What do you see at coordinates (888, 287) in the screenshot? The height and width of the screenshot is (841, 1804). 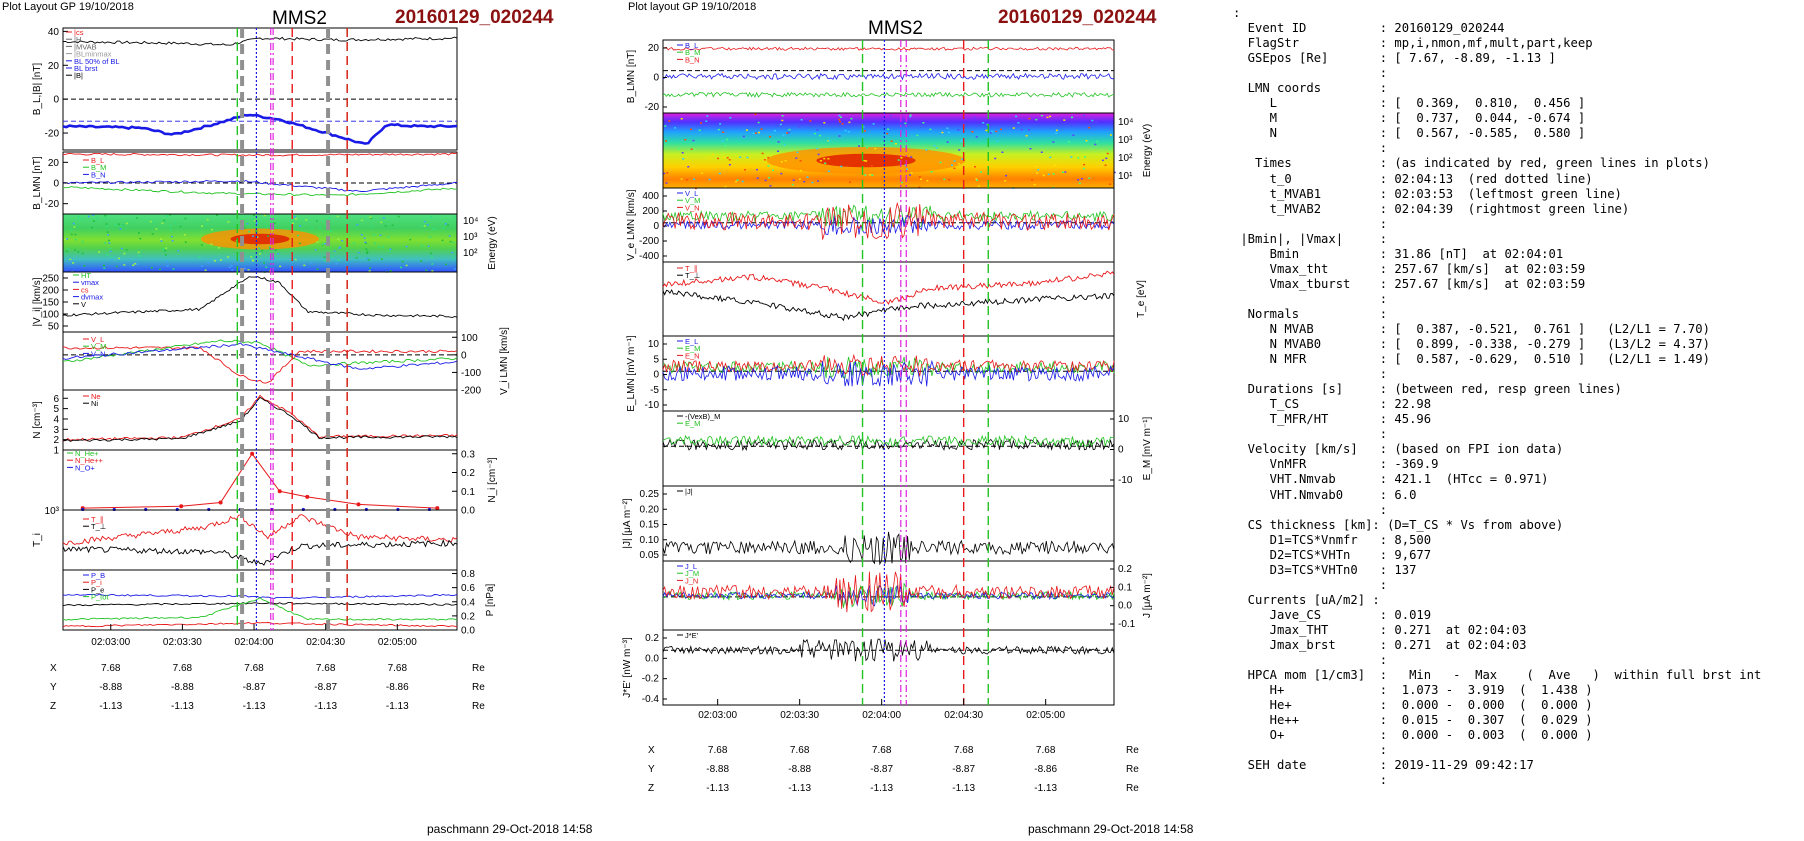 I see `series-line-Te-par` at bounding box center [888, 287].